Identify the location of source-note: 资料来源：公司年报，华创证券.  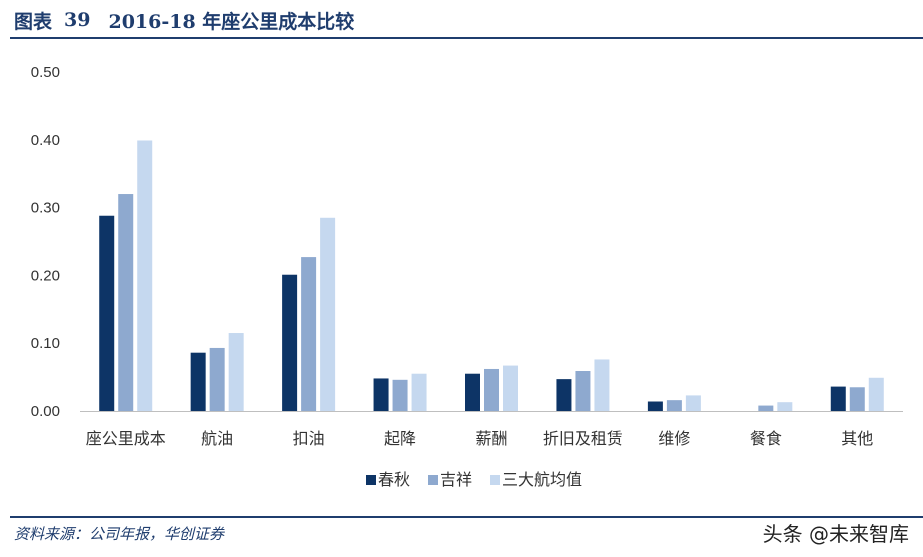
(119, 534).